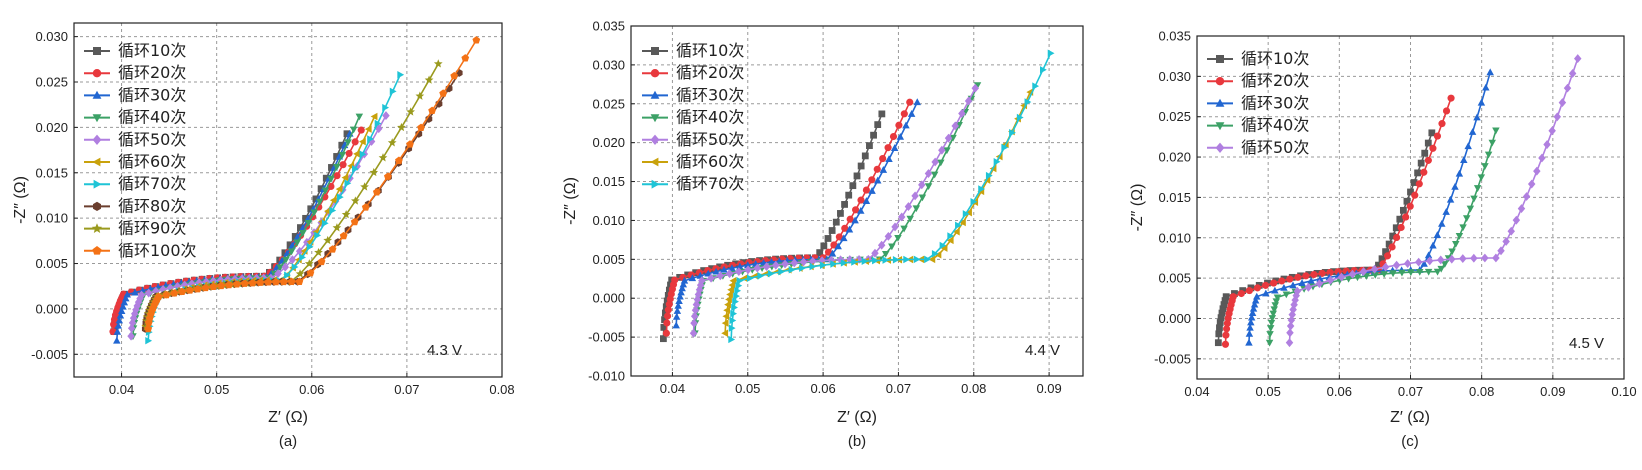 The width and height of the screenshot is (1642, 470). I want to click on legend-item: 循环40次, so click(135, 117).